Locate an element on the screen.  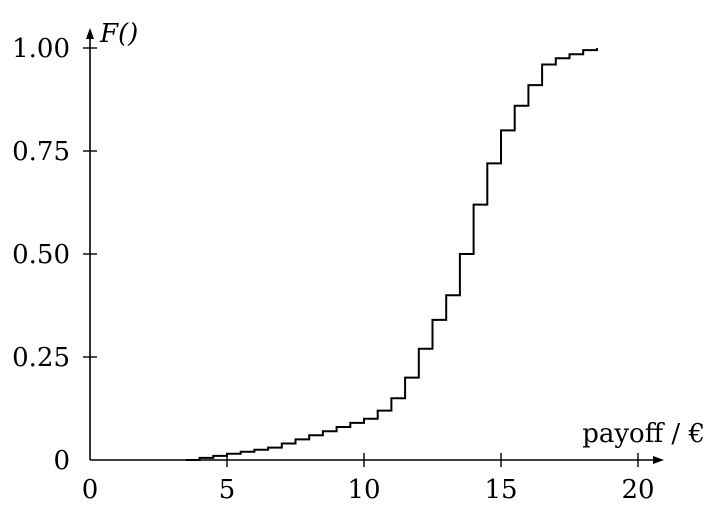
x-tick-label: 20 is located at coordinates (637, 490).